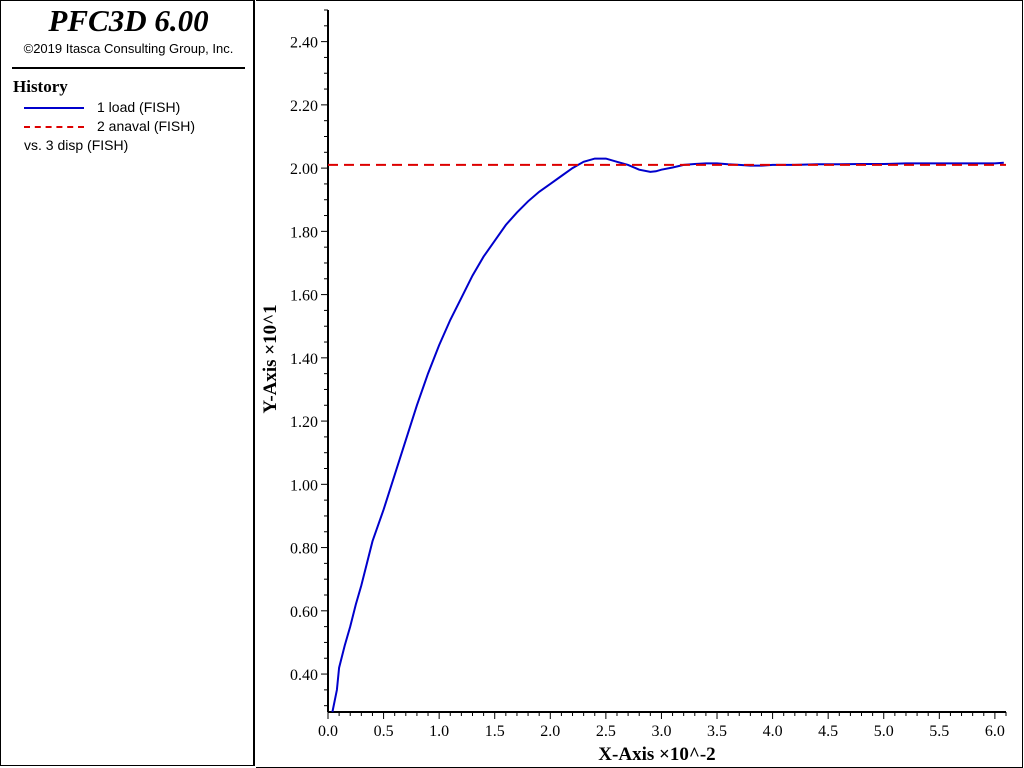 The width and height of the screenshot is (1024, 768). I want to click on x-tick-label: 3.5, so click(717, 731).